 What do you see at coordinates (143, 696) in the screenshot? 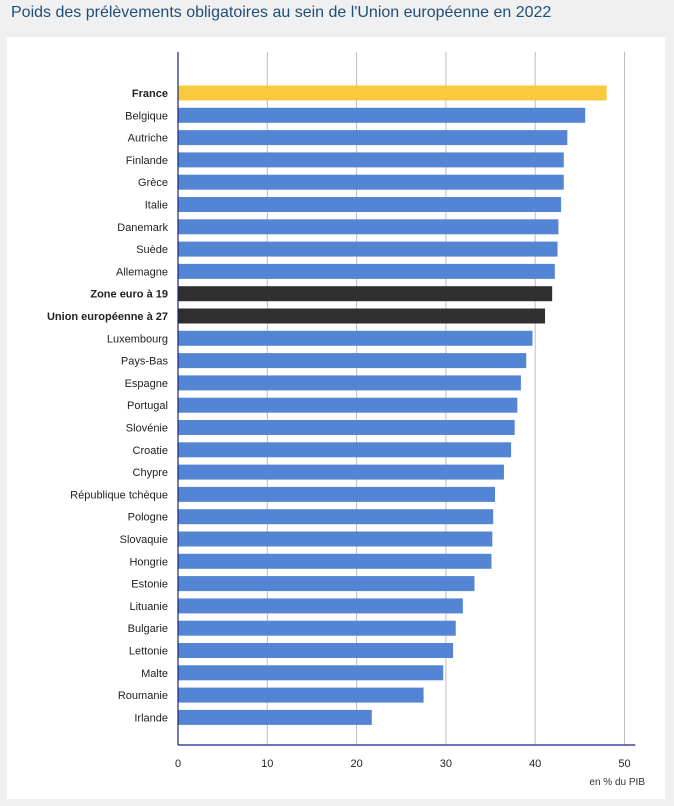
I see `category-label: Roumanie` at bounding box center [143, 696].